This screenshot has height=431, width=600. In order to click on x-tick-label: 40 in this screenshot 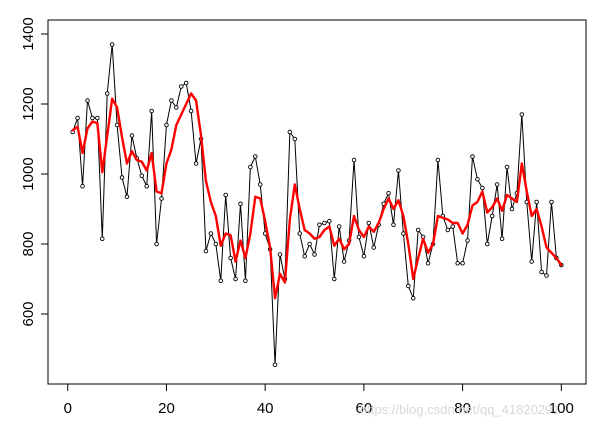, I will do `click(265, 408)`.